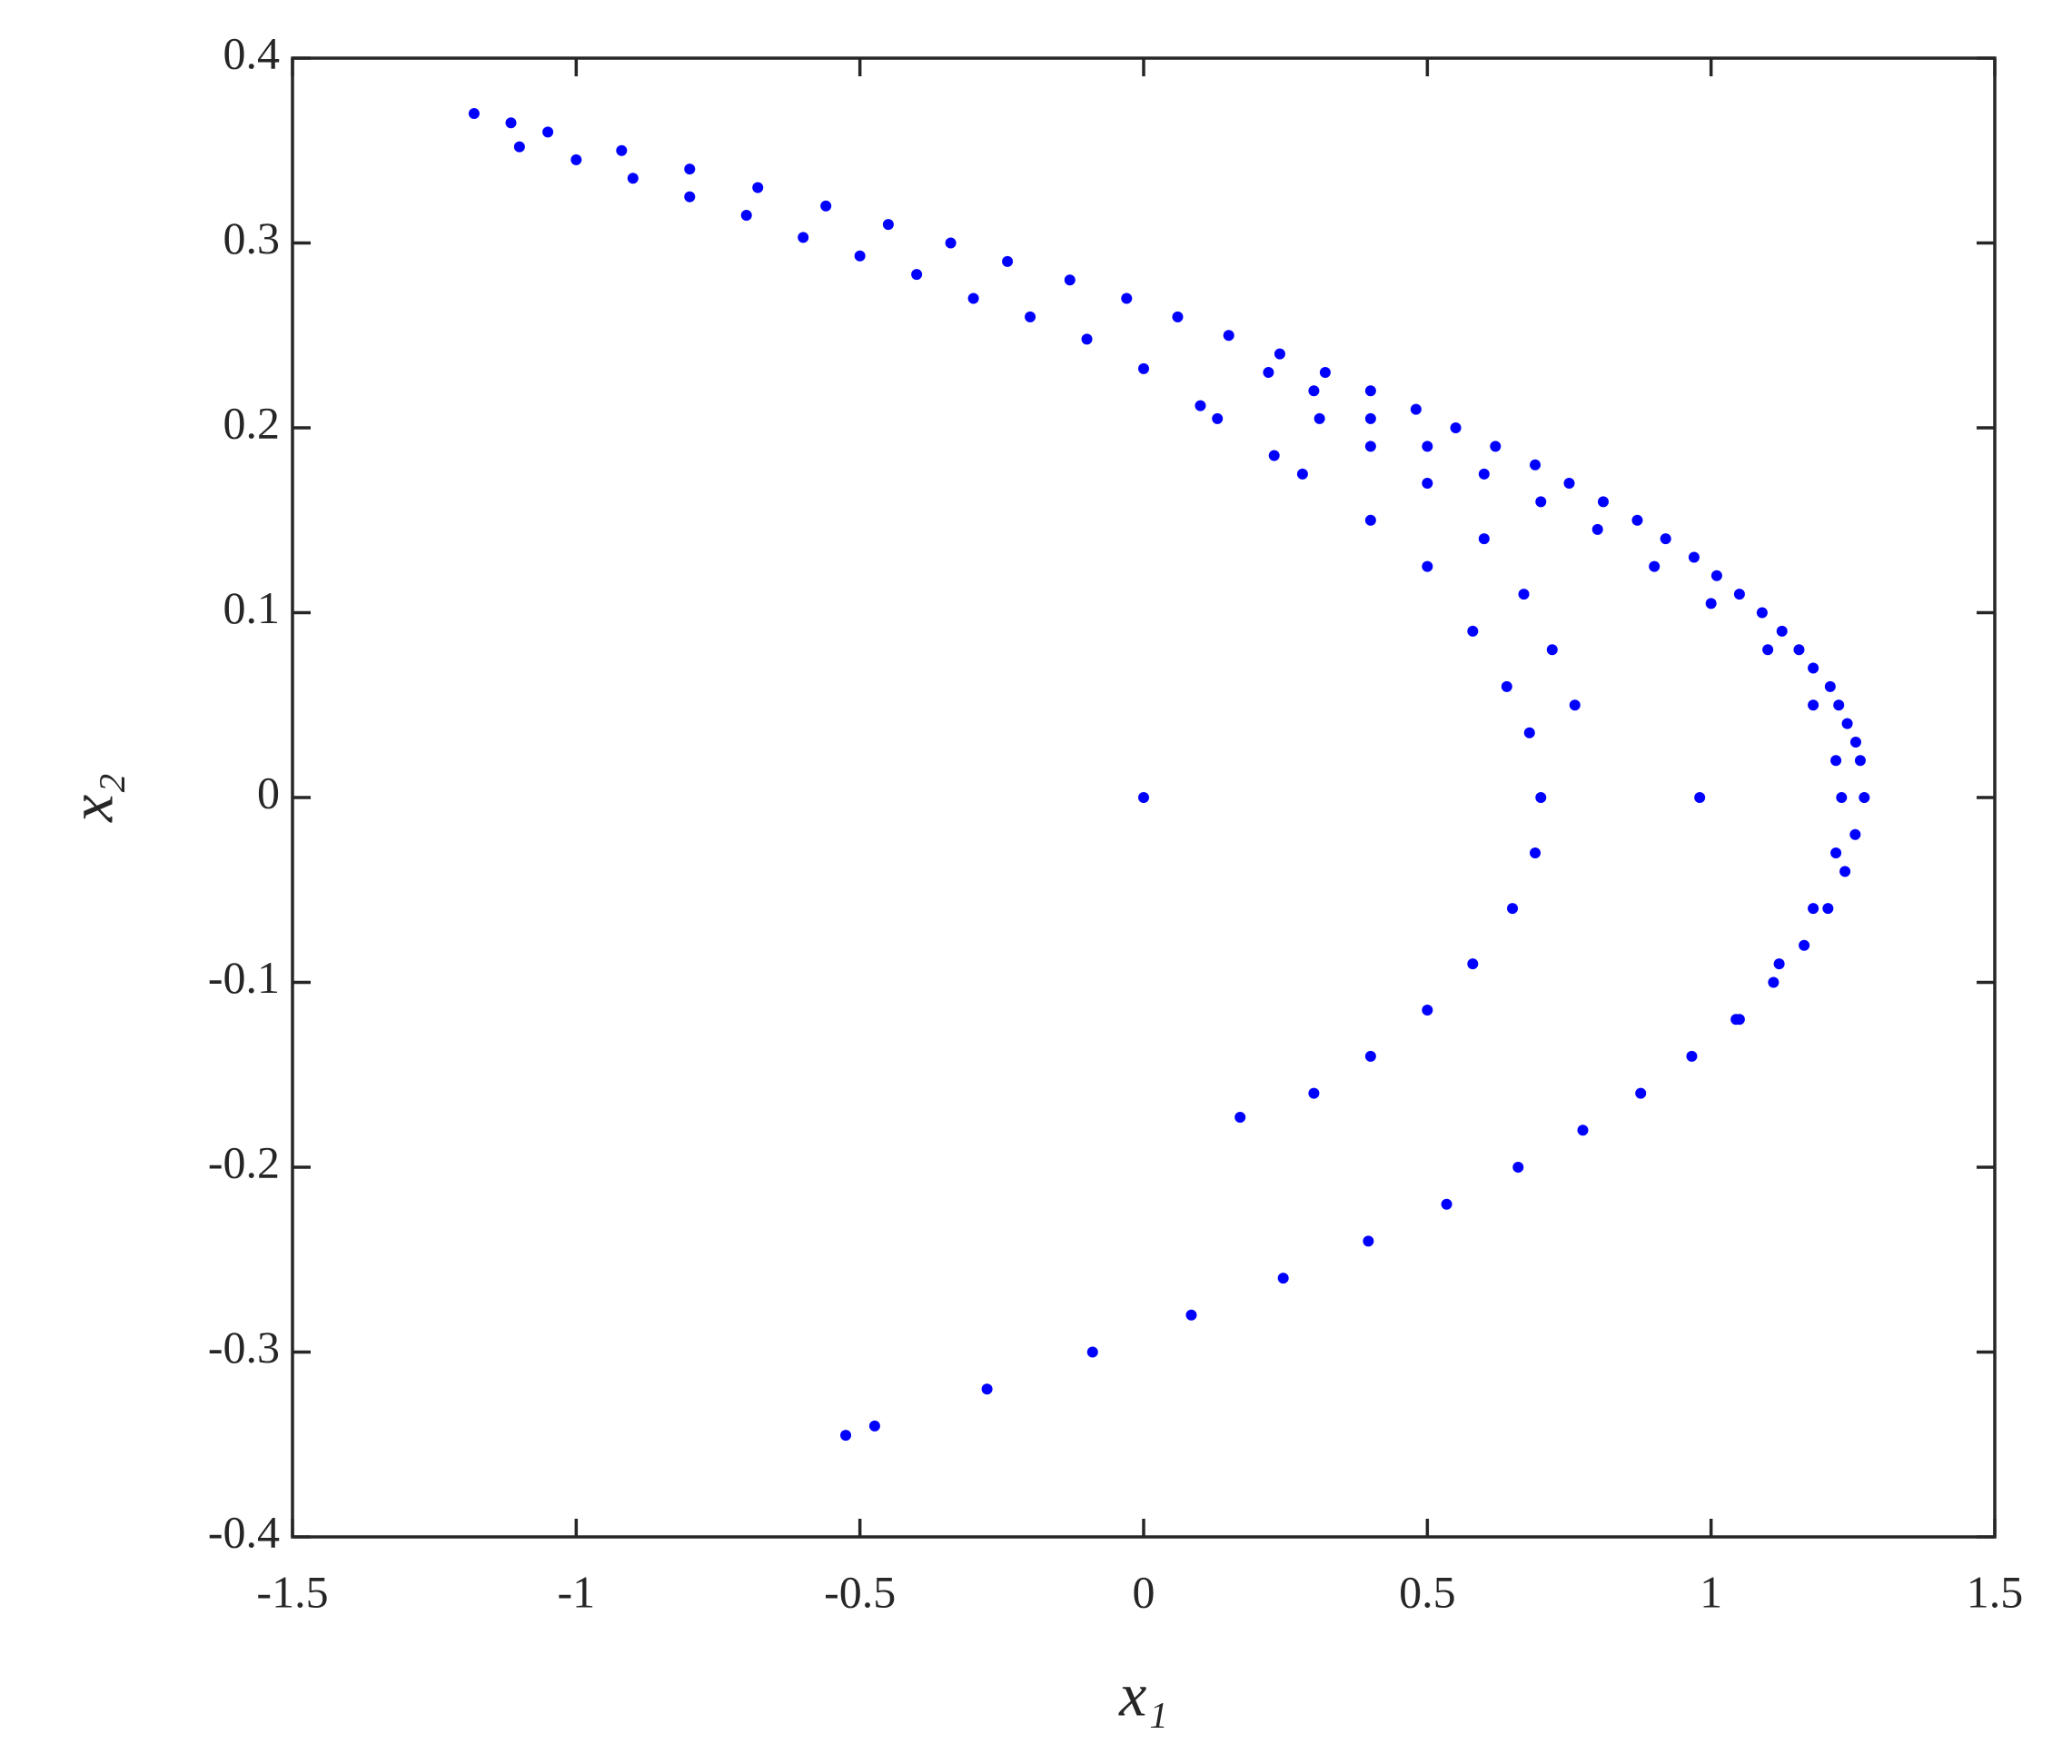 This screenshot has height=1764, width=2072. I want to click on x-tick-label: 0, so click(1144, 1591).